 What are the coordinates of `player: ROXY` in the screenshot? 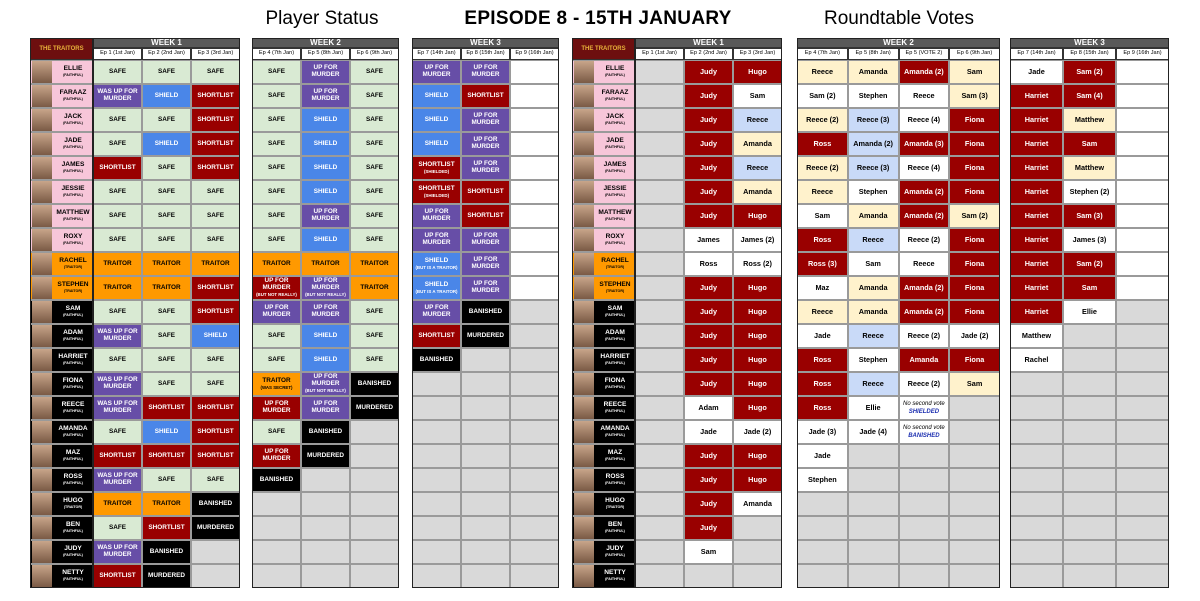 It's located at (73, 237).